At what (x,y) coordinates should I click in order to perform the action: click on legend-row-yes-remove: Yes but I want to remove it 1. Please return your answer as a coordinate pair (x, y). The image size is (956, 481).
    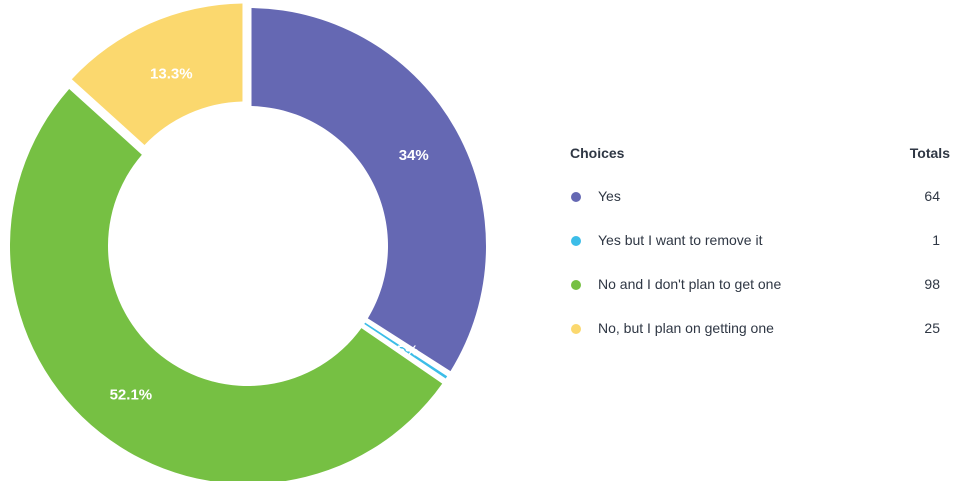
    Looking at the image, I should click on (754, 234).